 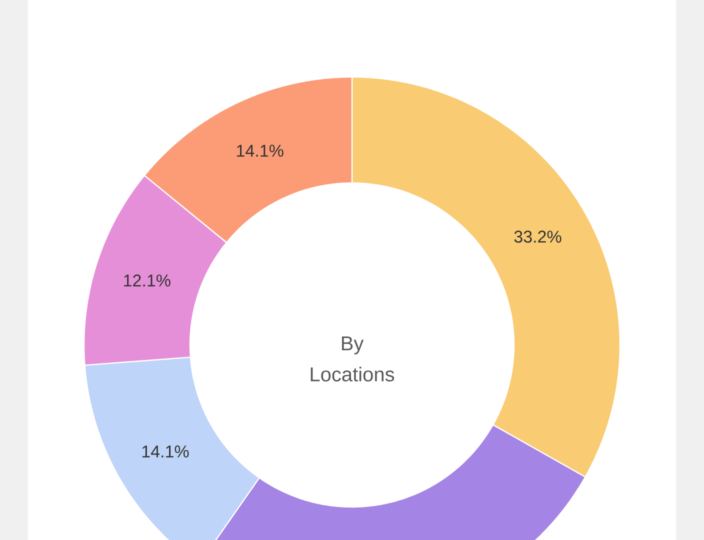 What do you see at coordinates (147, 280) in the screenshot?
I see `data-label: 12.1%` at bounding box center [147, 280].